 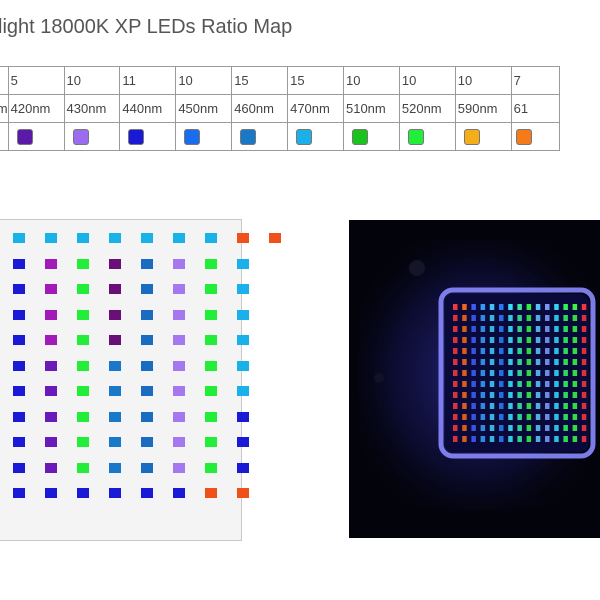 I want to click on wavelength-cell: 470nm, so click(x=315, y=108).